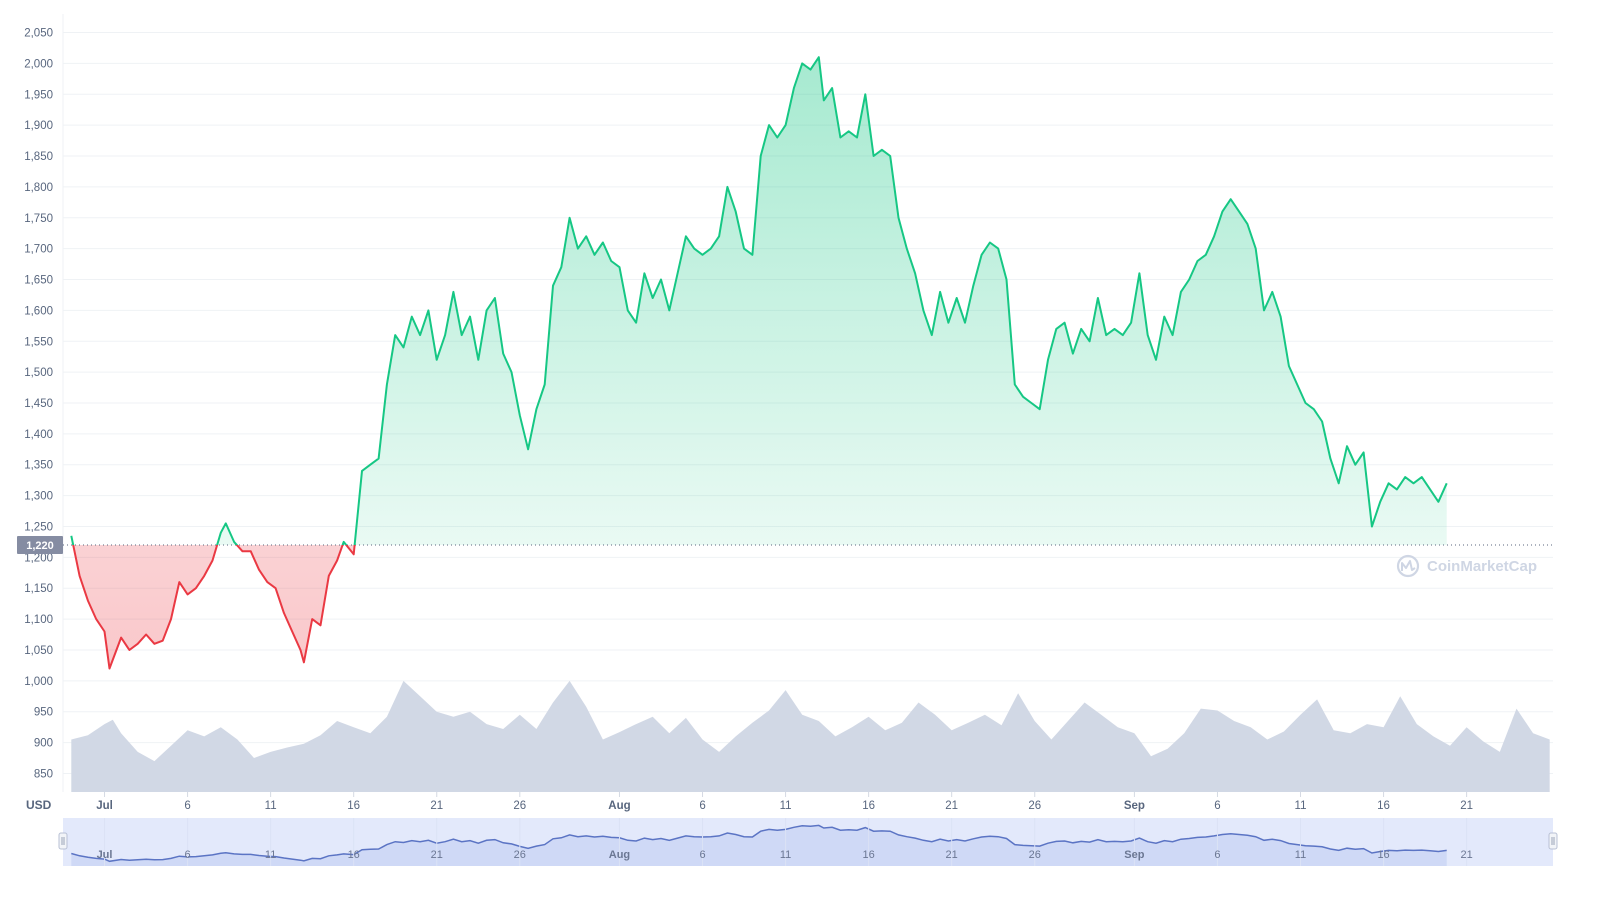  I want to click on reference-value-label: 1,220, so click(40, 546).